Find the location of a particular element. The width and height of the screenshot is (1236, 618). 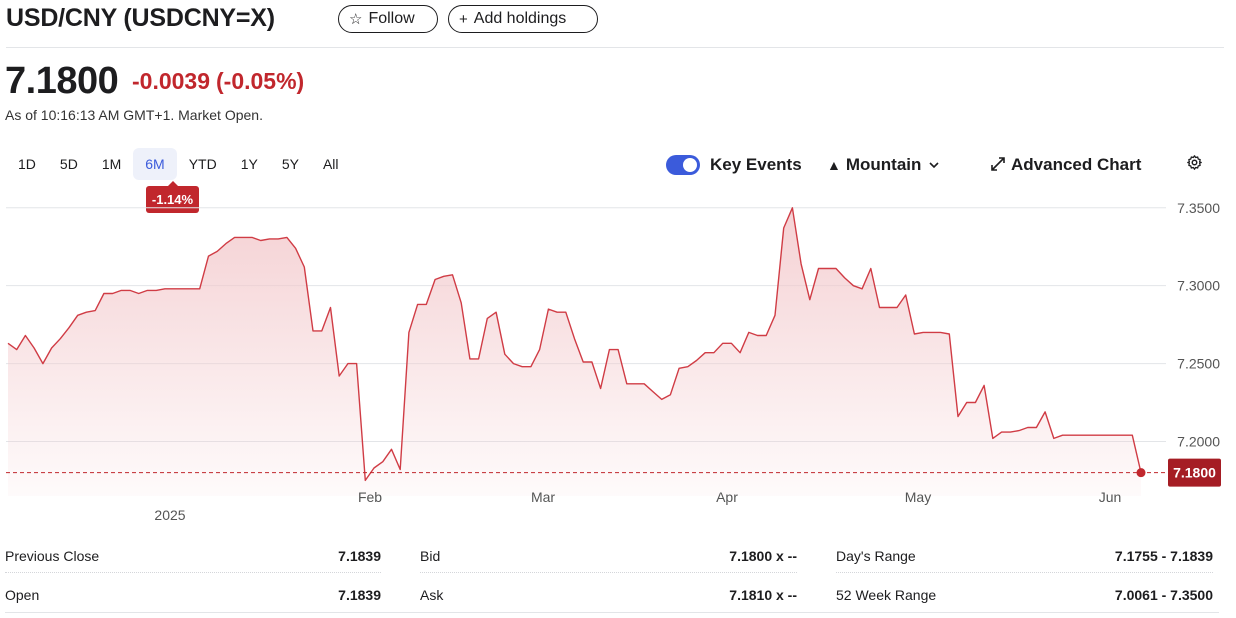

last-price-dot is located at coordinates (1141, 473).